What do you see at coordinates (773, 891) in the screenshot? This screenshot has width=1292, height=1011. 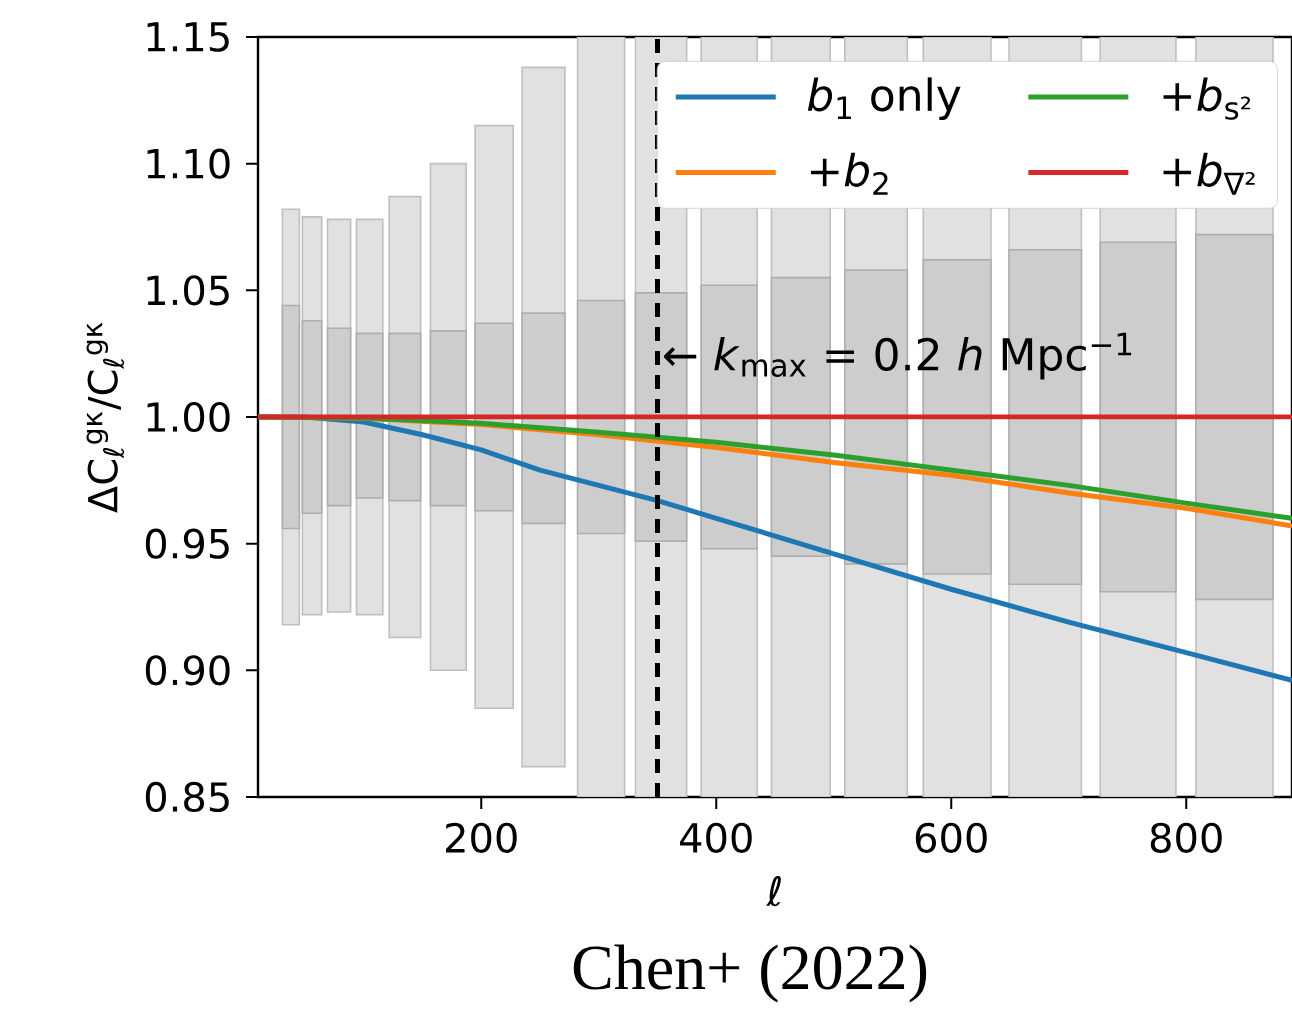 I see `x-axis-title: ℓ` at bounding box center [773, 891].